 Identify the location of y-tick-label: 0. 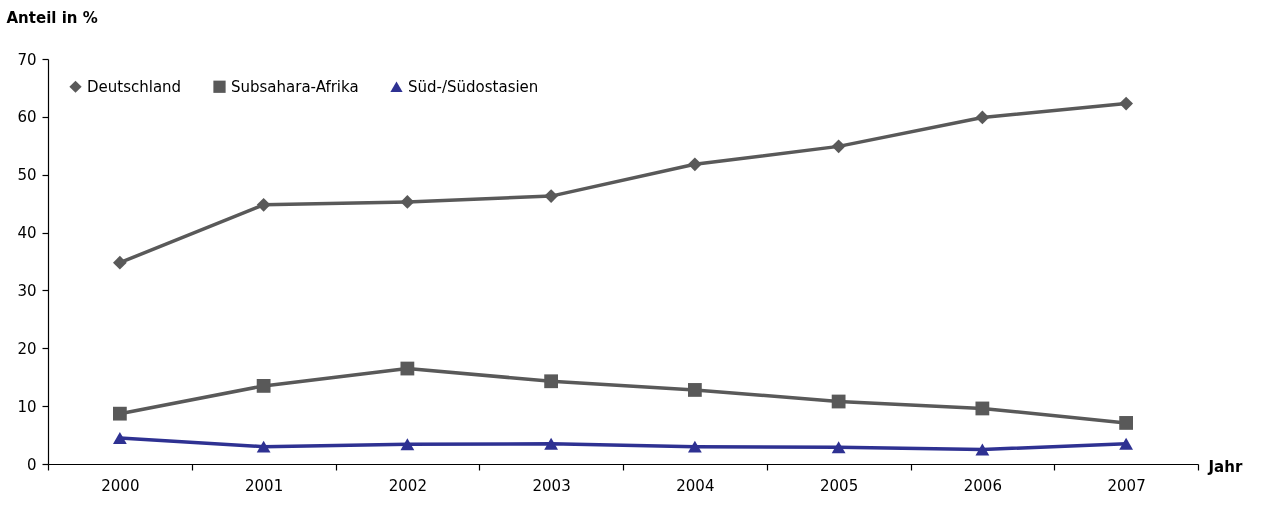
(31, 464).